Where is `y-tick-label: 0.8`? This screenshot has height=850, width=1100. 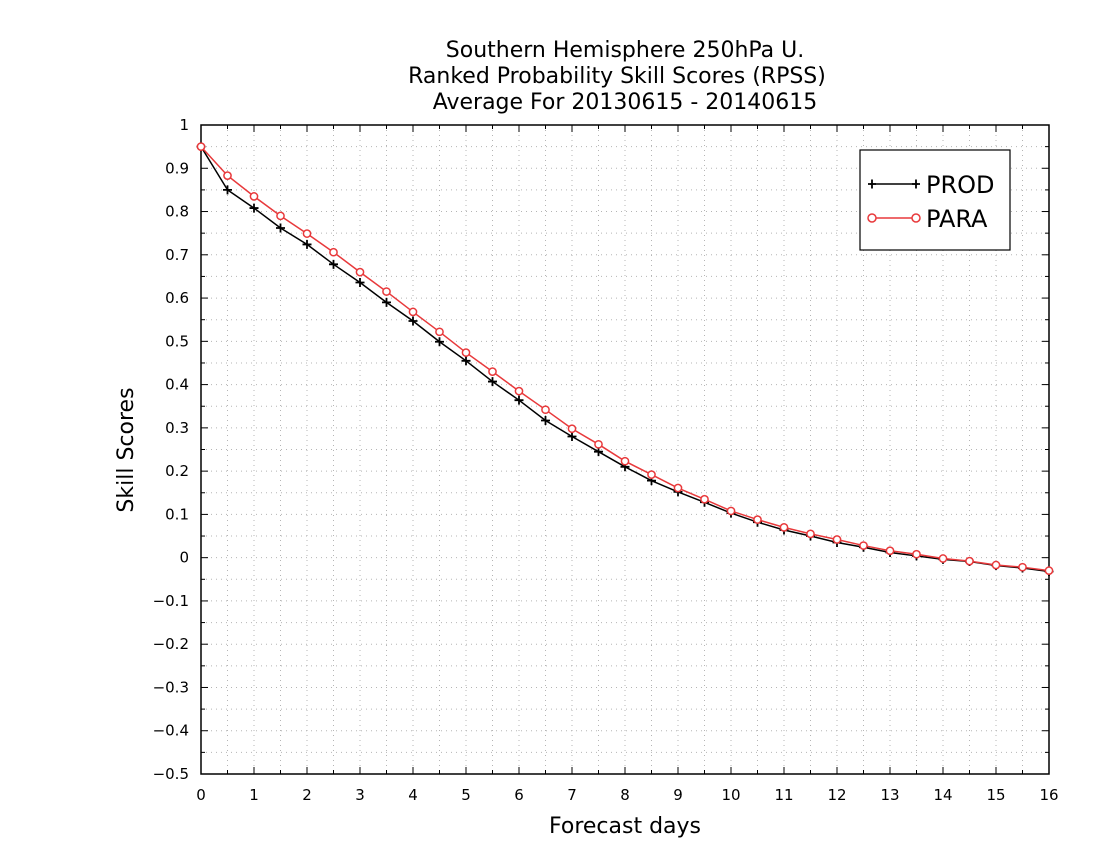
y-tick-label: 0.8 is located at coordinates (177, 212).